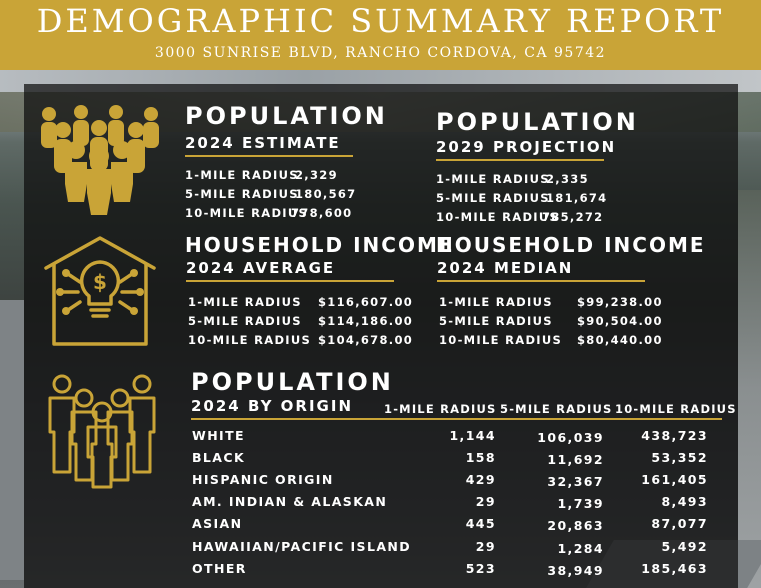 The image size is (761, 588). Describe the element at coordinates (272, 406) in the screenshot. I see `origin-subtitle: 2024 BY ORIGIN` at that location.